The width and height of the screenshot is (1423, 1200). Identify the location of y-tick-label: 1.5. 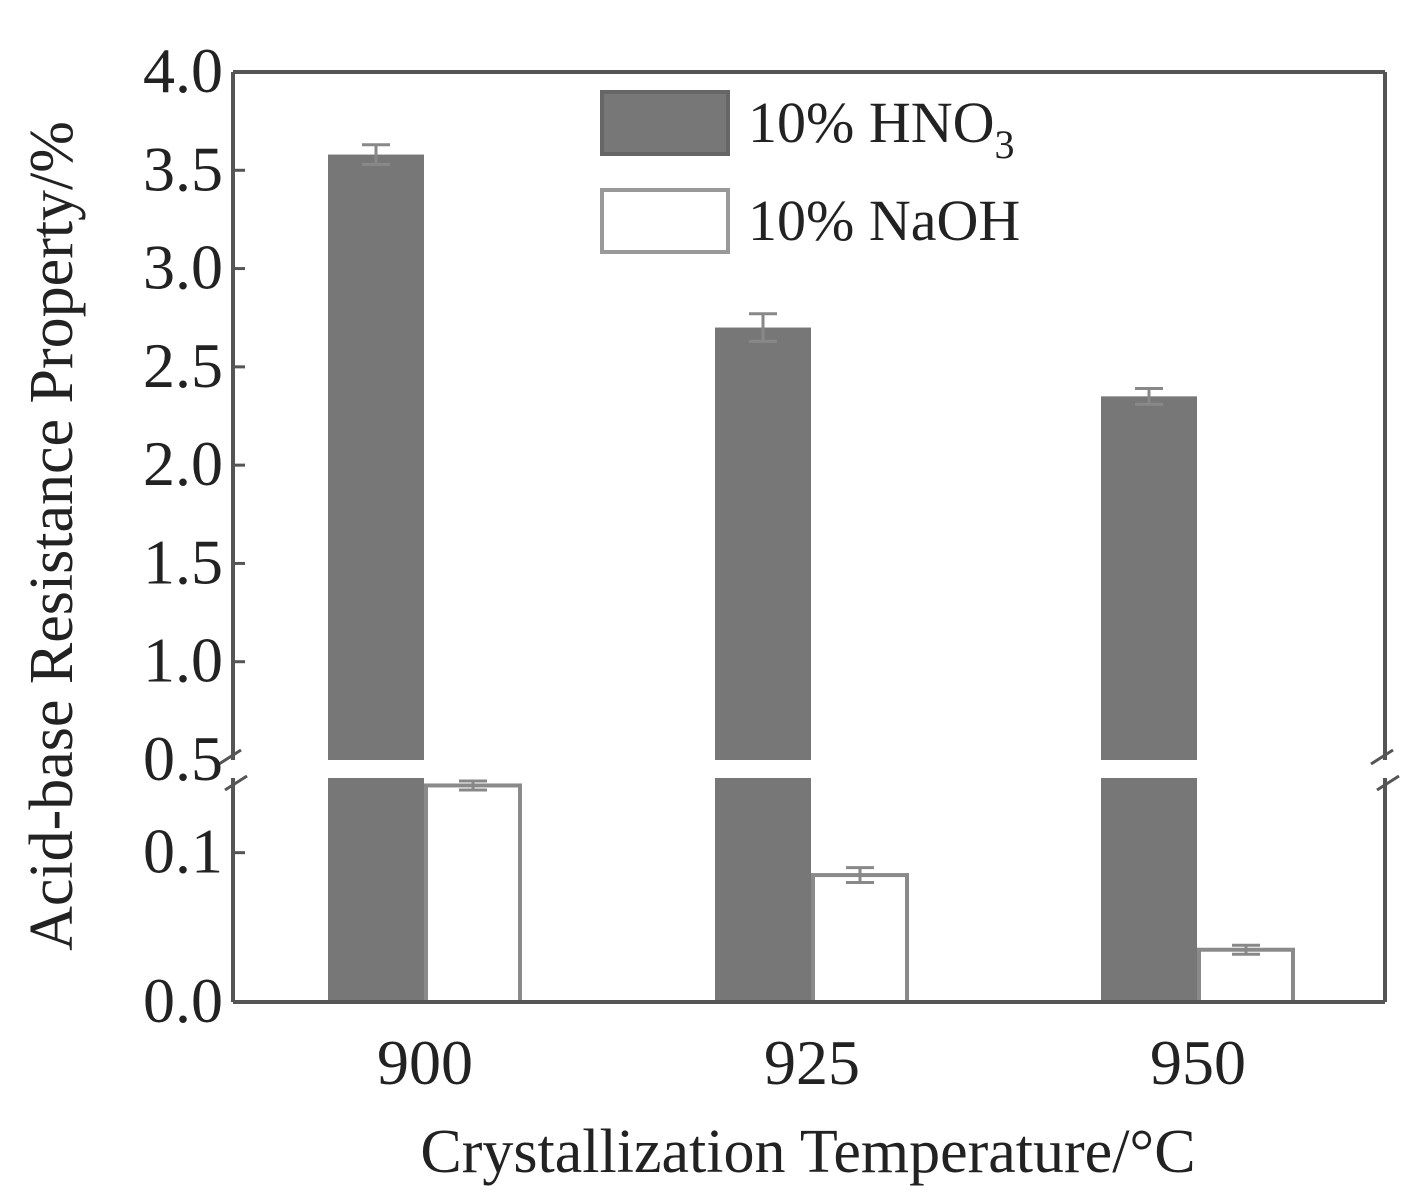
(183, 561).